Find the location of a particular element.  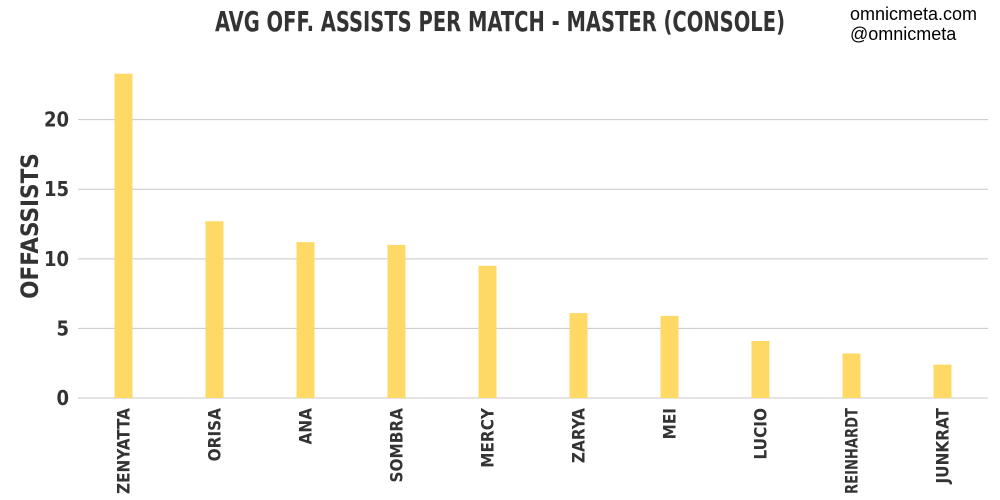

y-tick-label-4: 20 is located at coordinates (56, 120).